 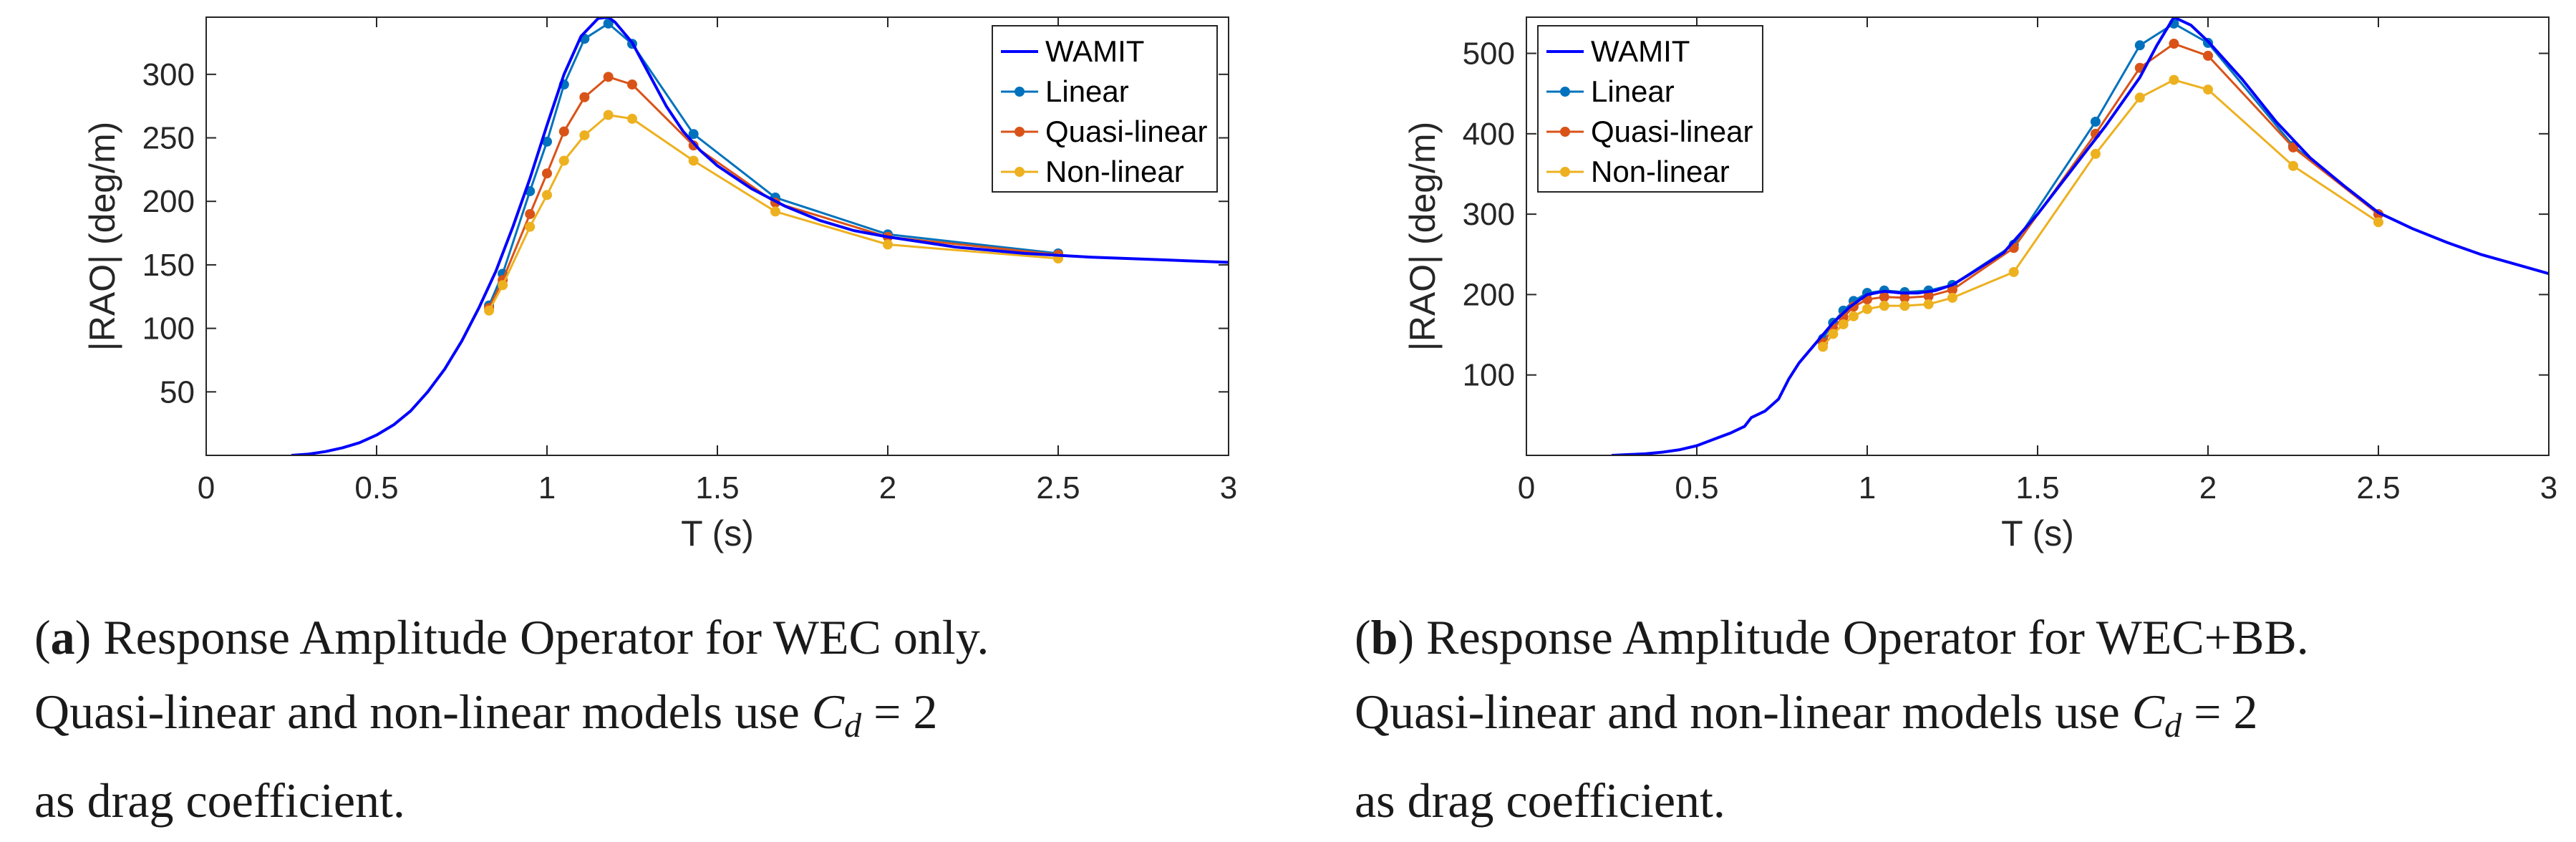 I want to click on legend-box-b, so click(x=1650, y=109).